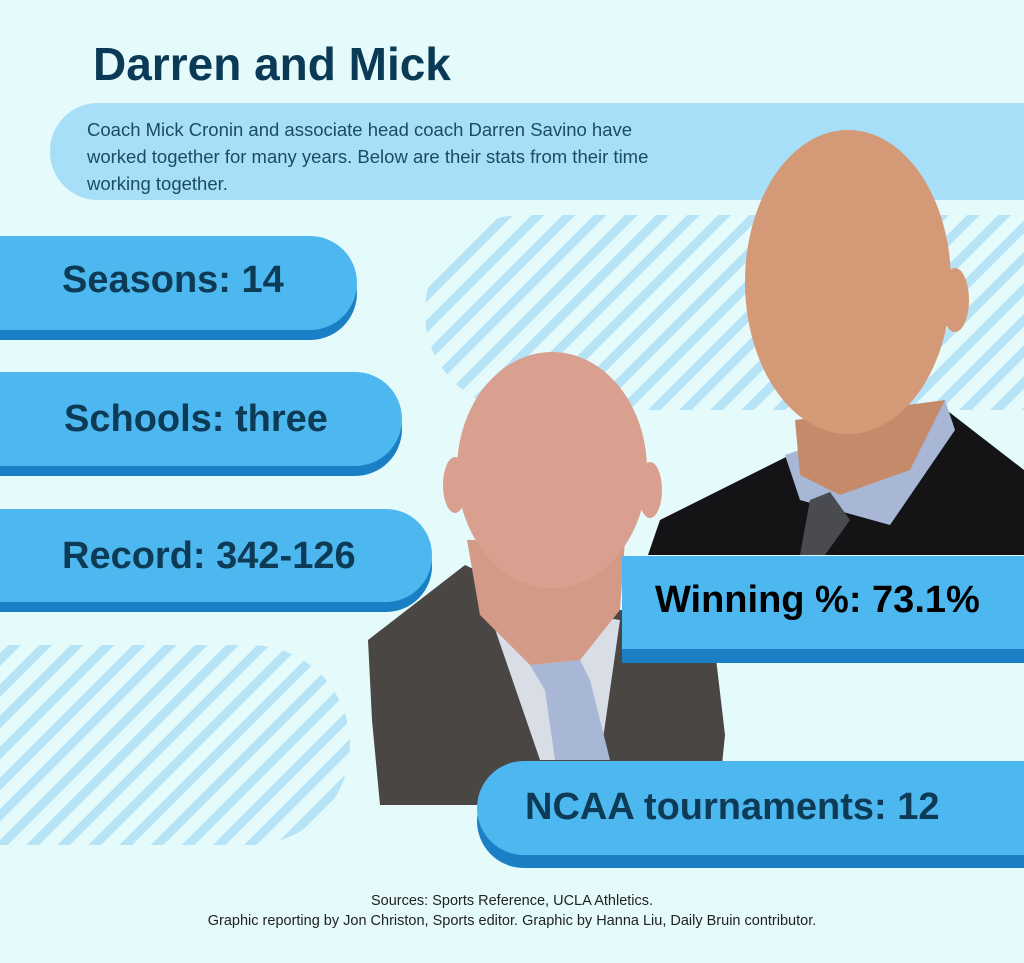 This screenshot has width=1024, height=963. I want to click on stat-label: Seasons: 14, so click(173, 280).